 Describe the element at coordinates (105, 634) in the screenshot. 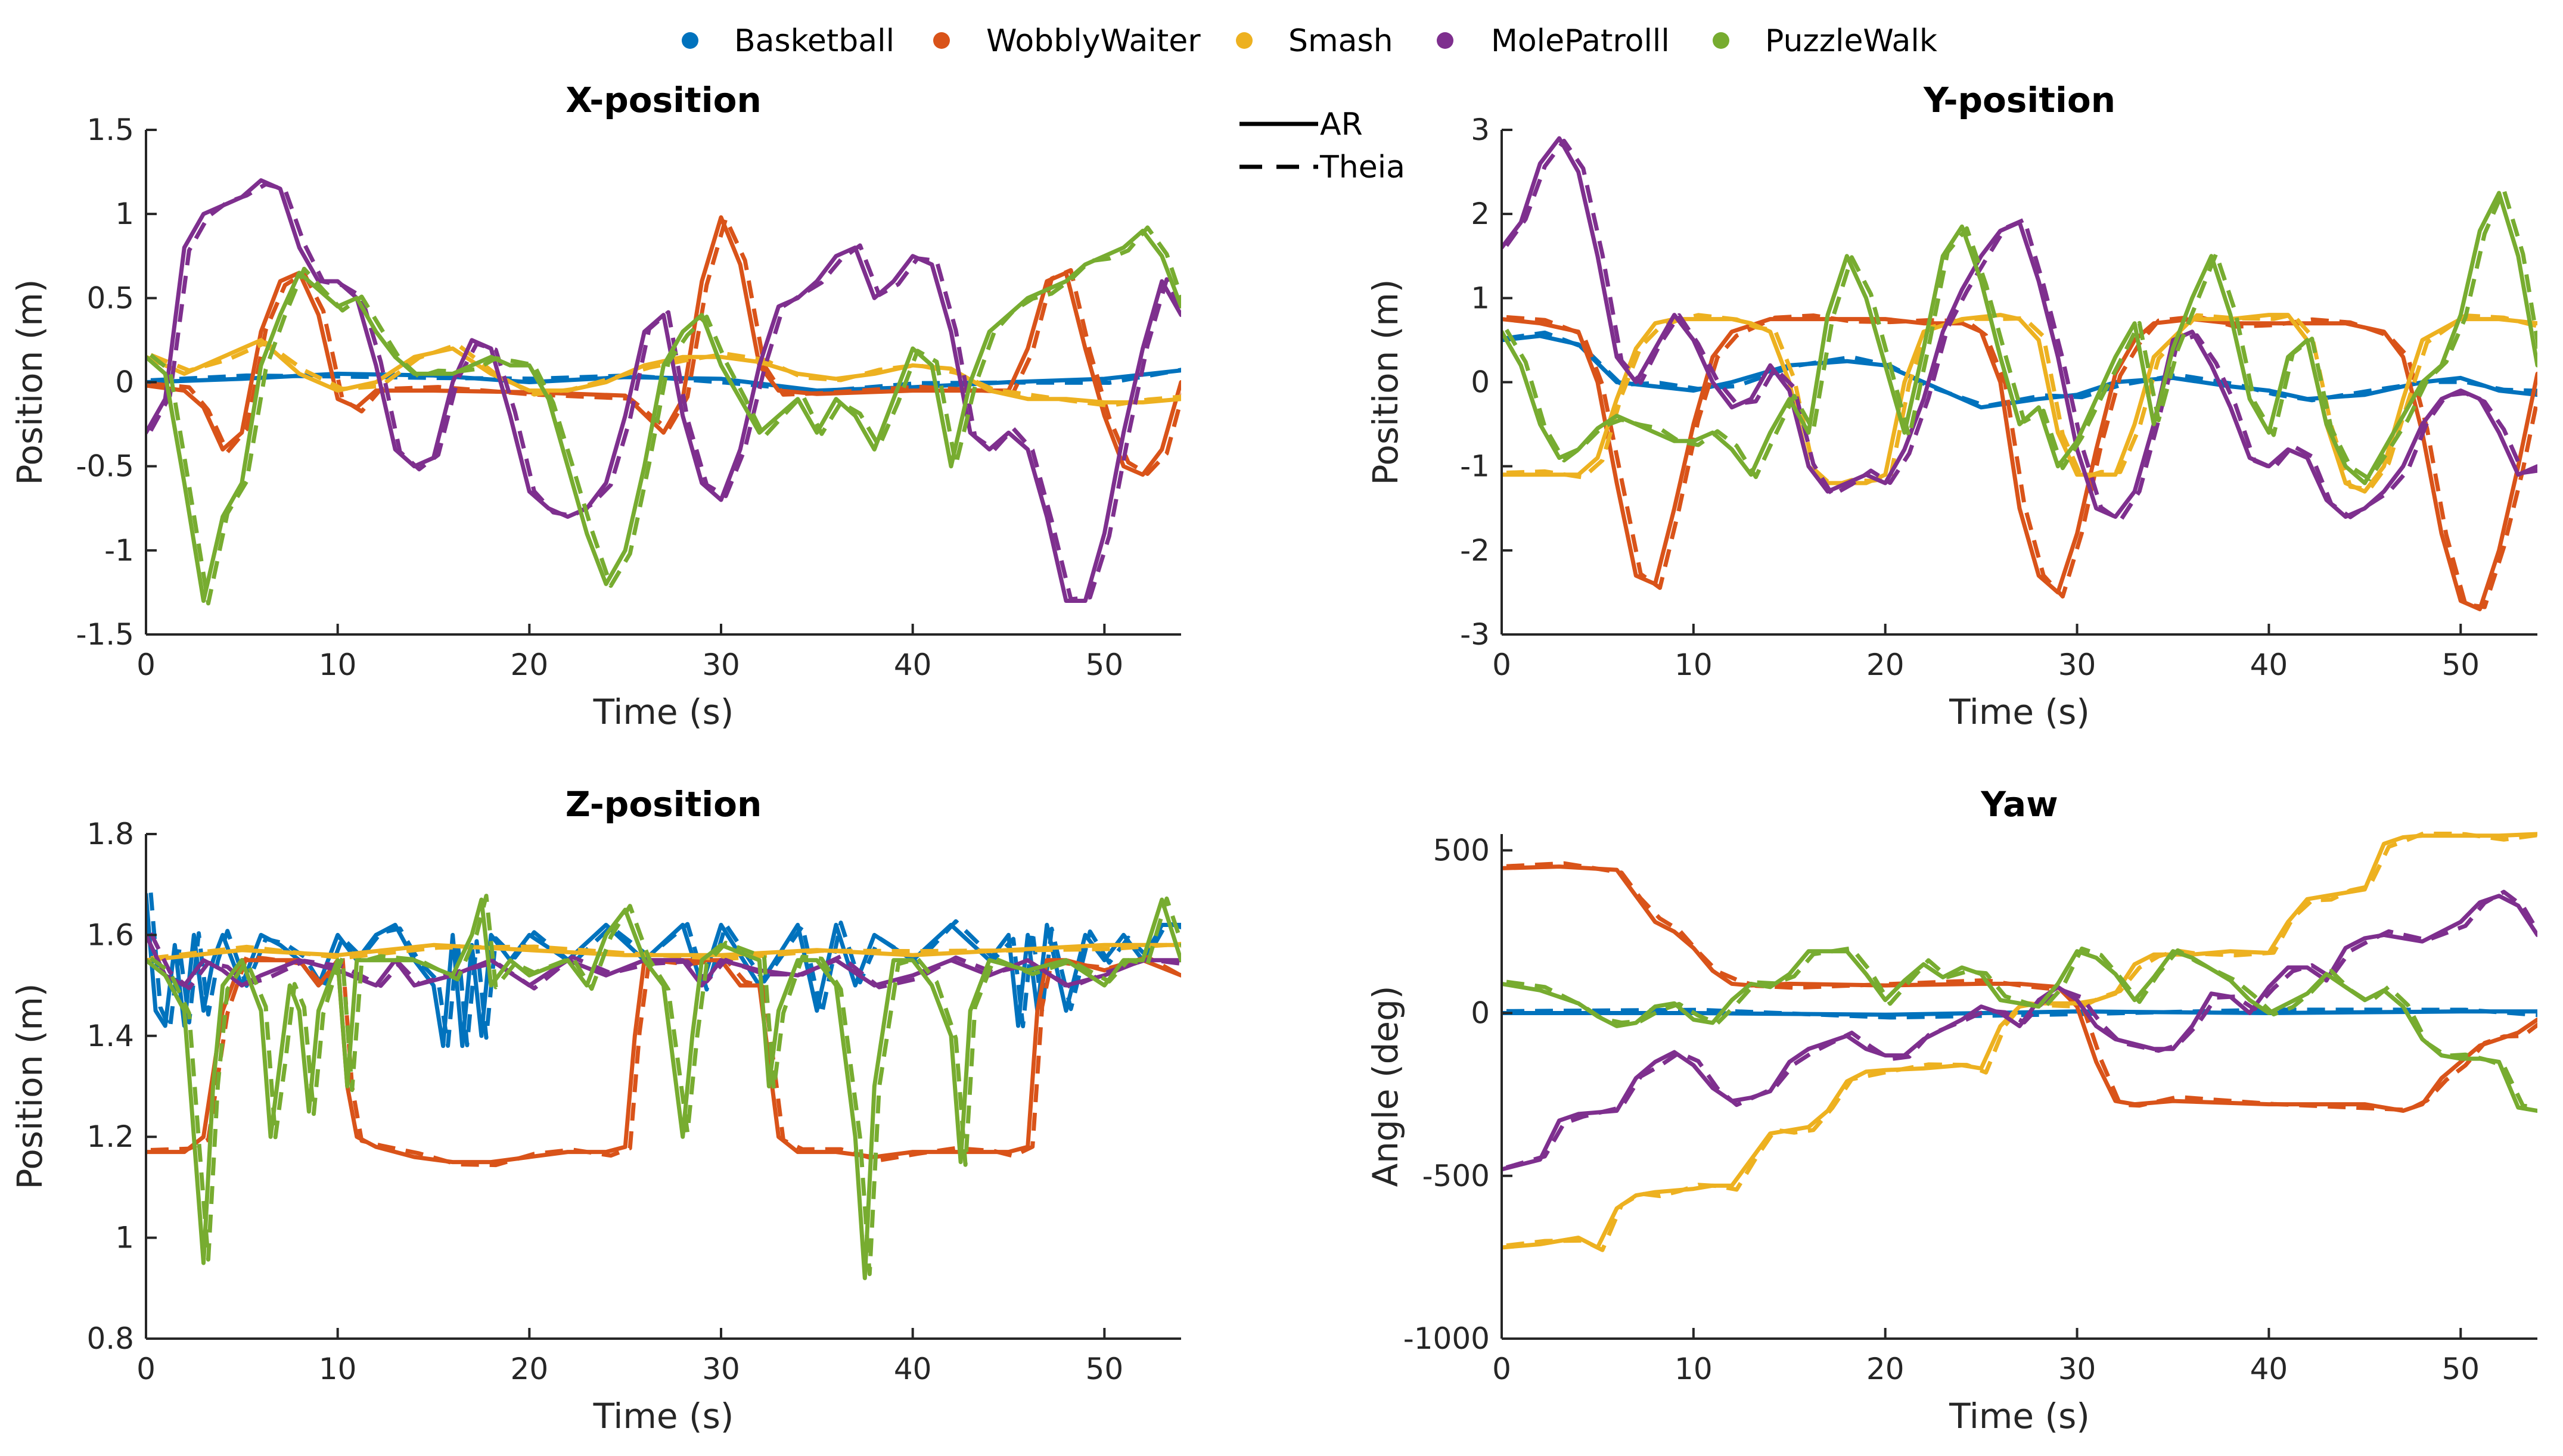

I see `y-tick-label: -1.5` at that location.